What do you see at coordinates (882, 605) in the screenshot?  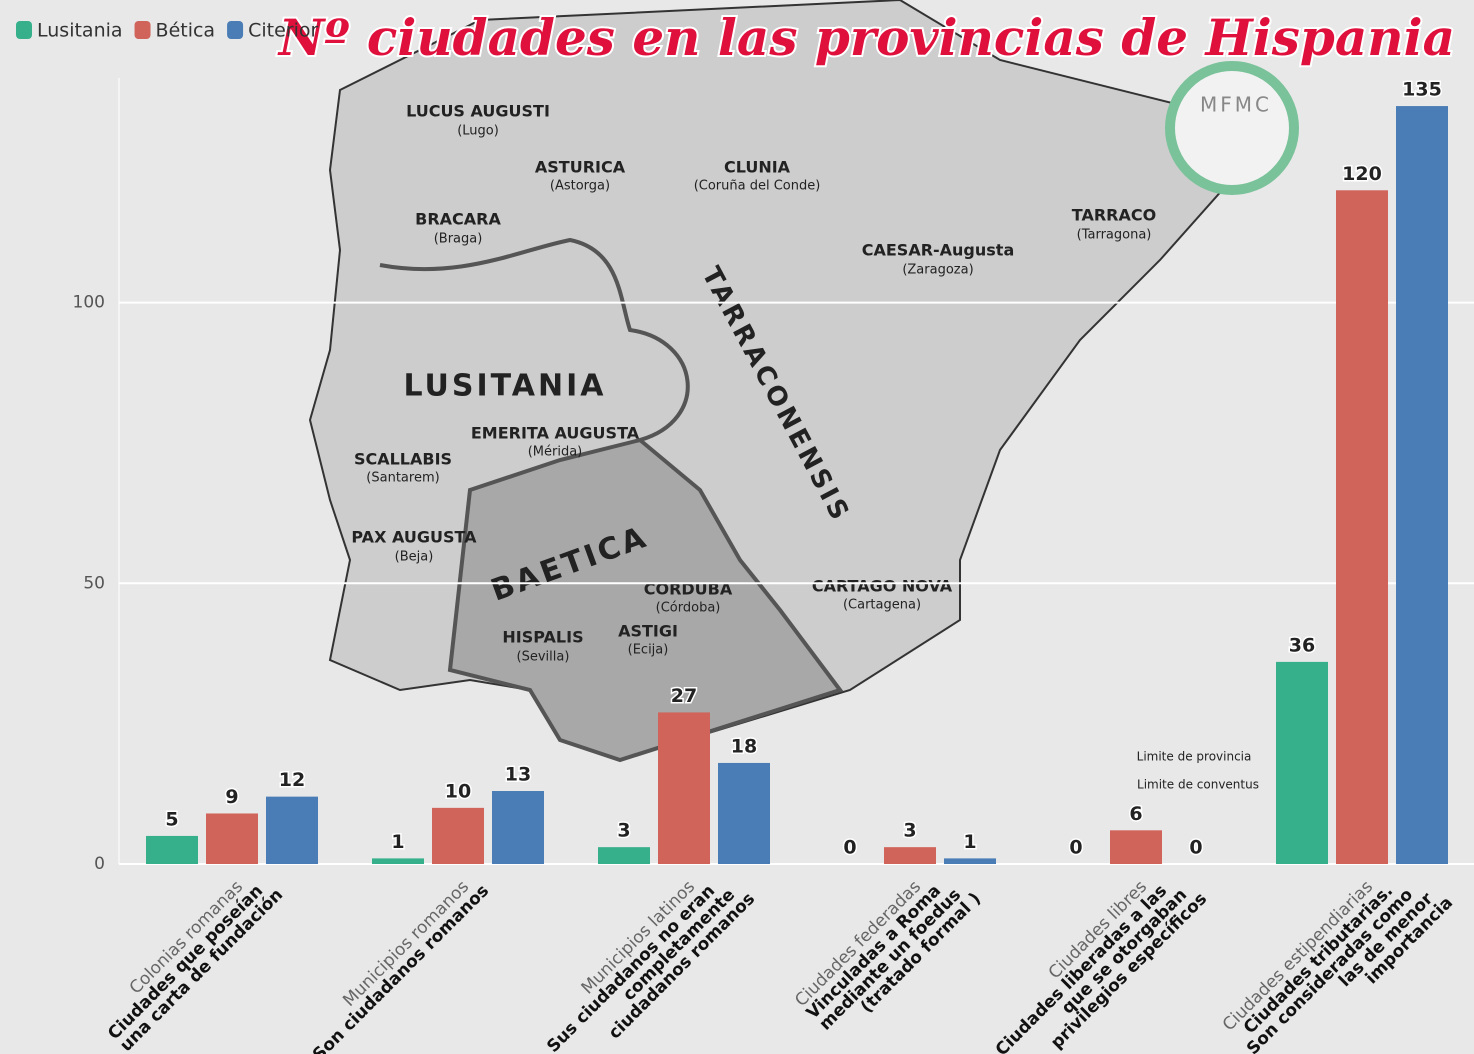 I see `map-label: (Cartagena)` at bounding box center [882, 605].